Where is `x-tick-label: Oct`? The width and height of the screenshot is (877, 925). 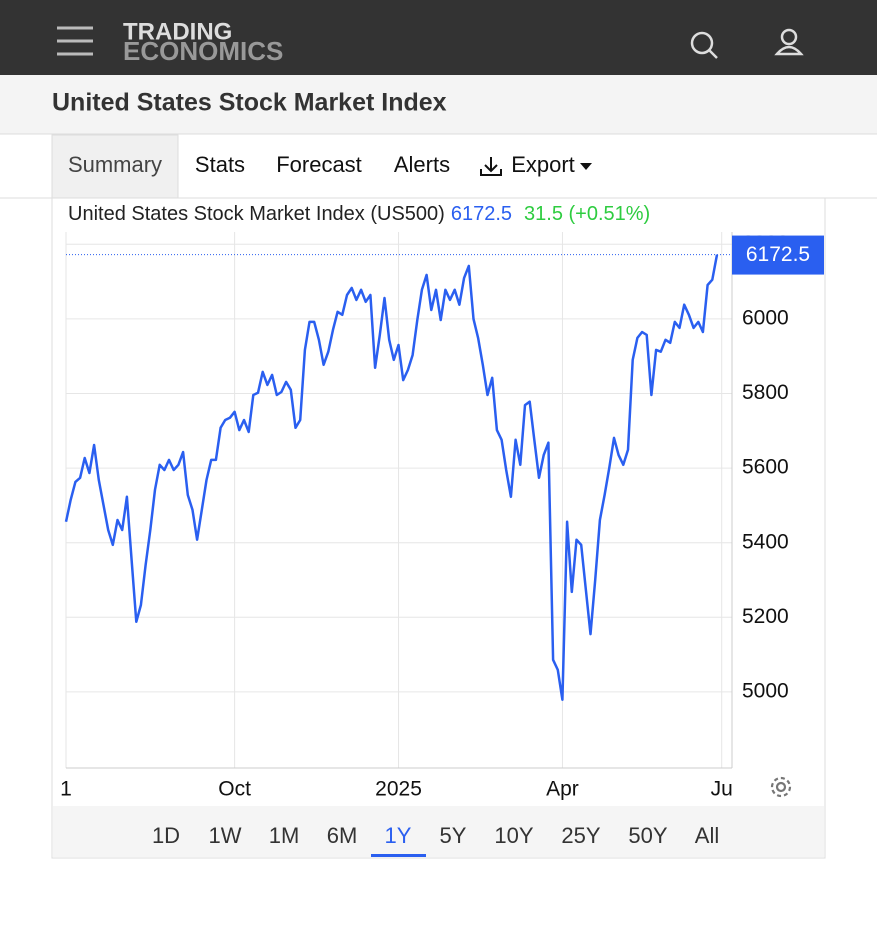 x-tick-label: Oct is located at coordinates (234, 789).